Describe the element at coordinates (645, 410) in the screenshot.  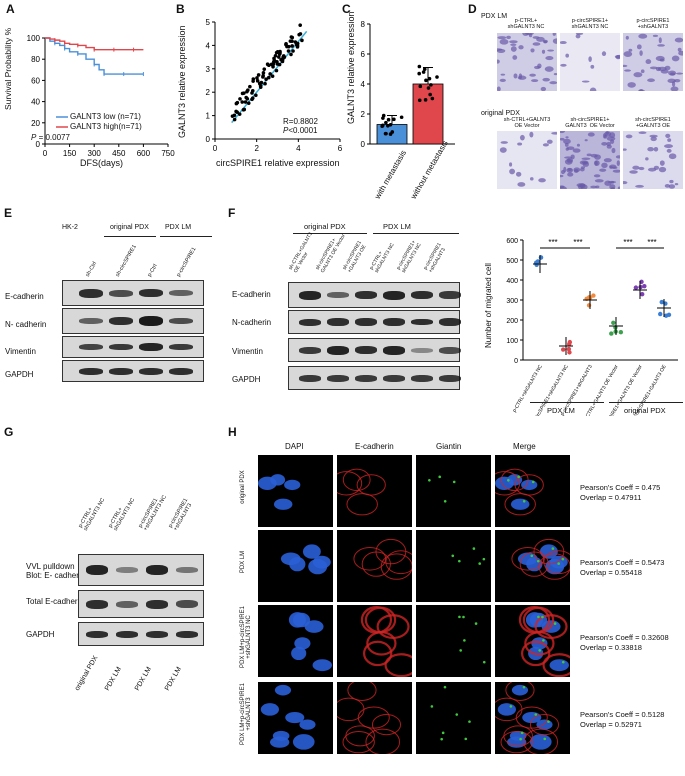
I see `f-chart-group-original: original PDX` at that location.